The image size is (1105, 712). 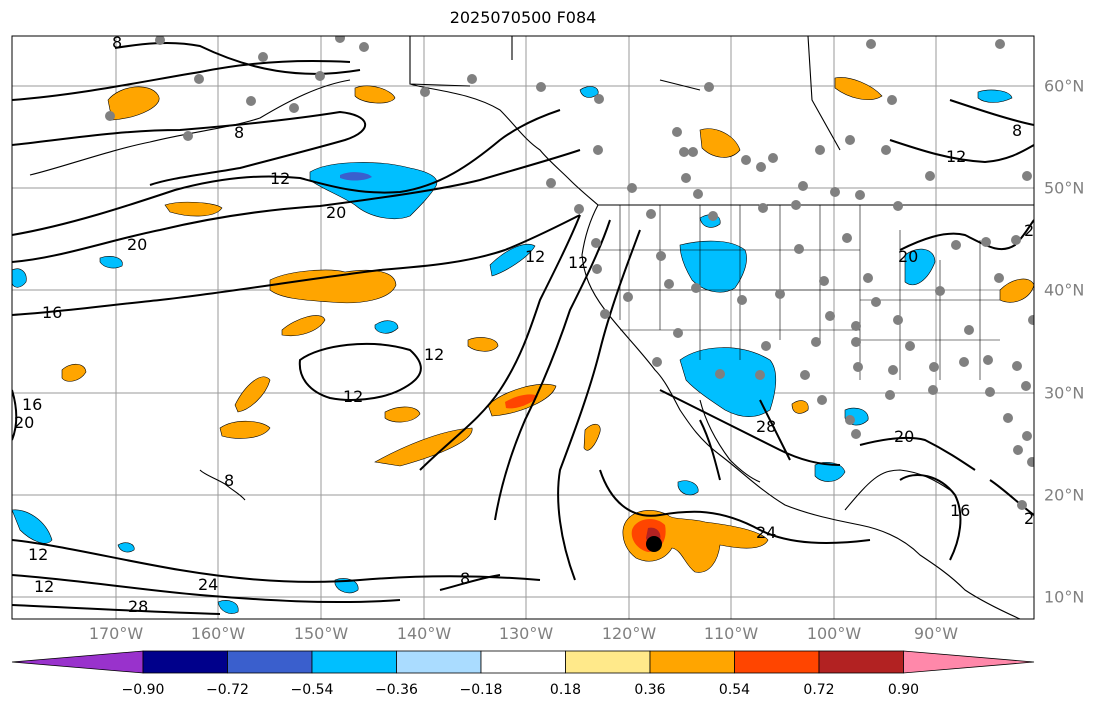 What do you see at coordinates (834, 633) in the screenshot?
I see `longitude-label: 100°W` at bounding box center [834, 633].